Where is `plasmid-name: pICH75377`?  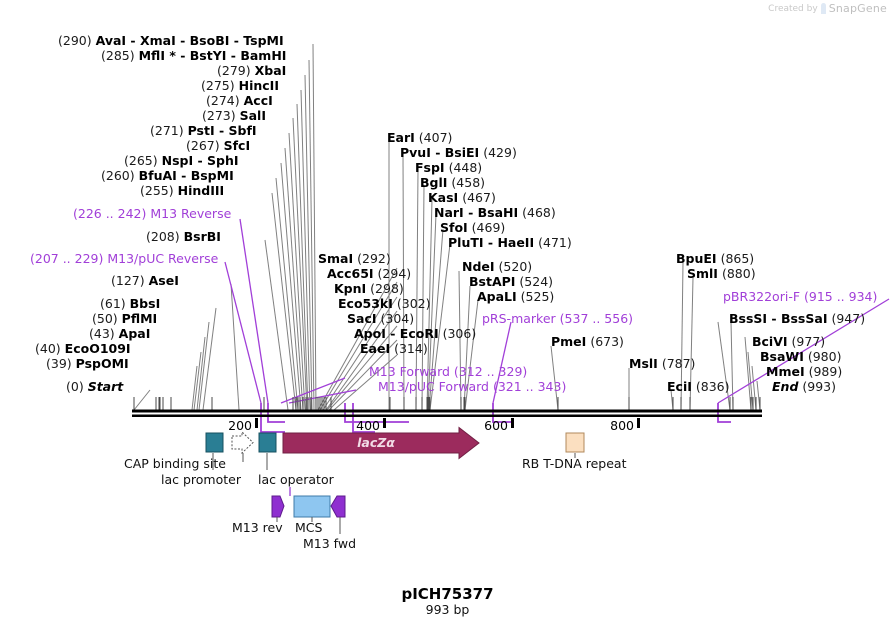 plasmid-name: pICH75377 is located at coordinates (447, 594).